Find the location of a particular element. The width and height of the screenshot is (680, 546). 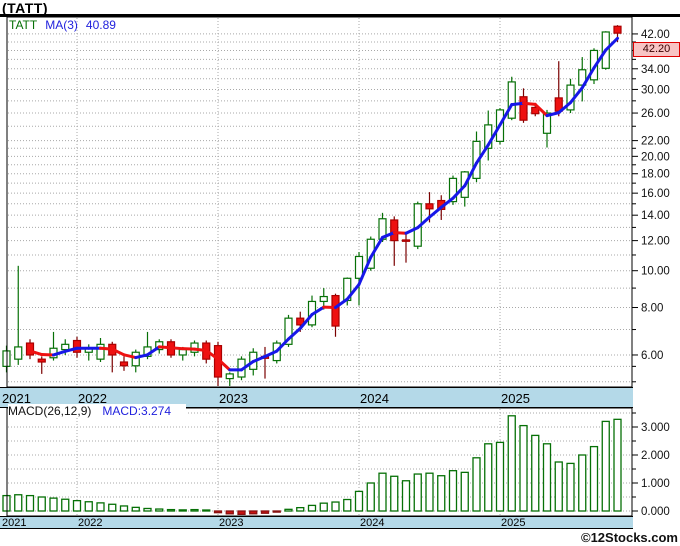

legend-ma-value: 40.89 is located at coordinates (100, 25).